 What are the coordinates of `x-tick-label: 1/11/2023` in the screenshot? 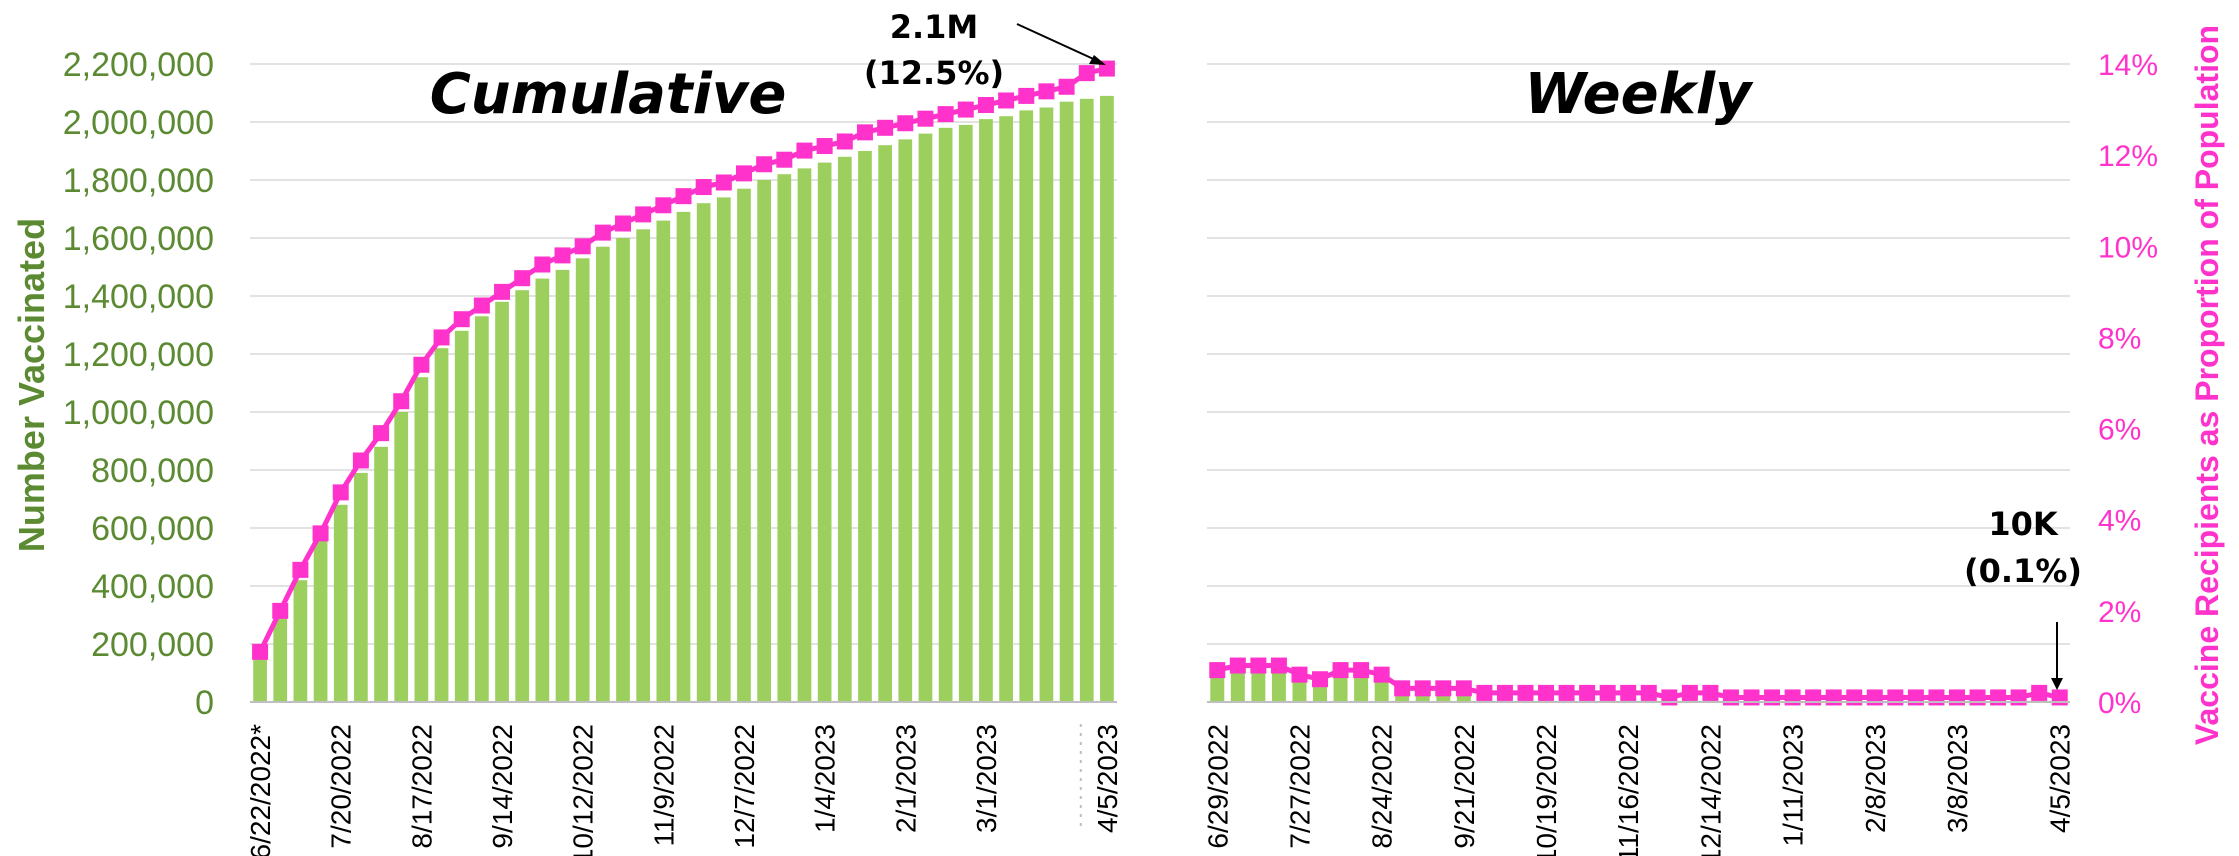 It's located at (1793, 785).